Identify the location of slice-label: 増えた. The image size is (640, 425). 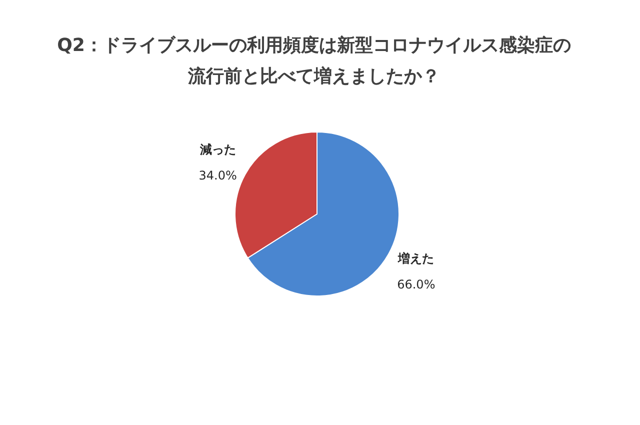
(415, 259).